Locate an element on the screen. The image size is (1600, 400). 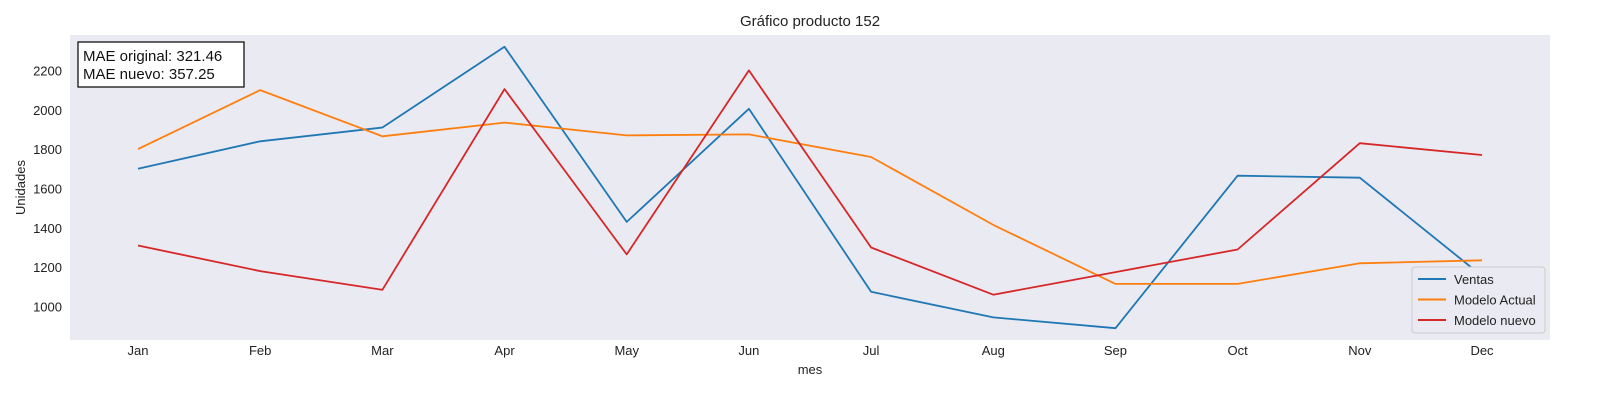
legend-label: Modelo Actual is located at coordinates (1495, 300).